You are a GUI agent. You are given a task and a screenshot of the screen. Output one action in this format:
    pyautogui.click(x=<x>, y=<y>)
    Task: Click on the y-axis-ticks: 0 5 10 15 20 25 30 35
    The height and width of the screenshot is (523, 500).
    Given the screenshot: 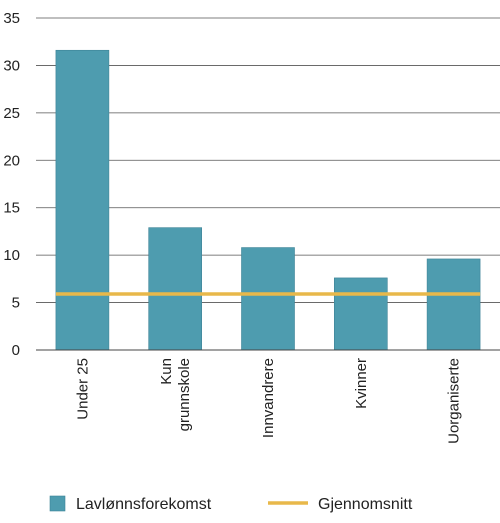 What is the action you would take?
    pyautogui.click(x=11, y=184)
    